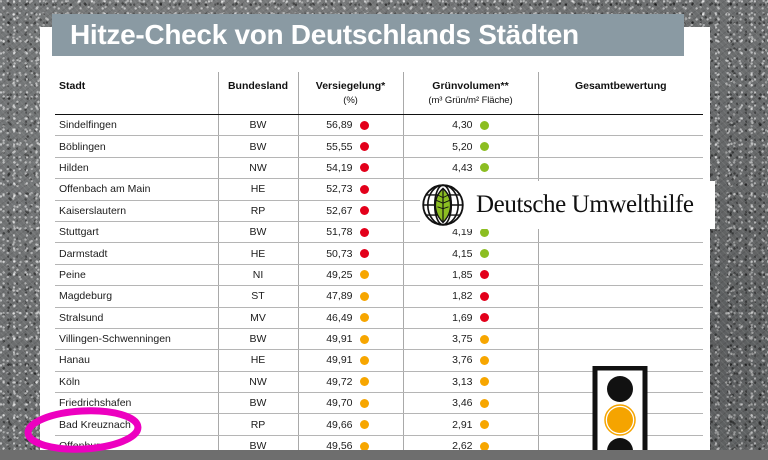  Describe the element at coordinates (324, 34) in the screenshot. I see `page-title: Hitze-Check von Deutschlands Städten` at that location.